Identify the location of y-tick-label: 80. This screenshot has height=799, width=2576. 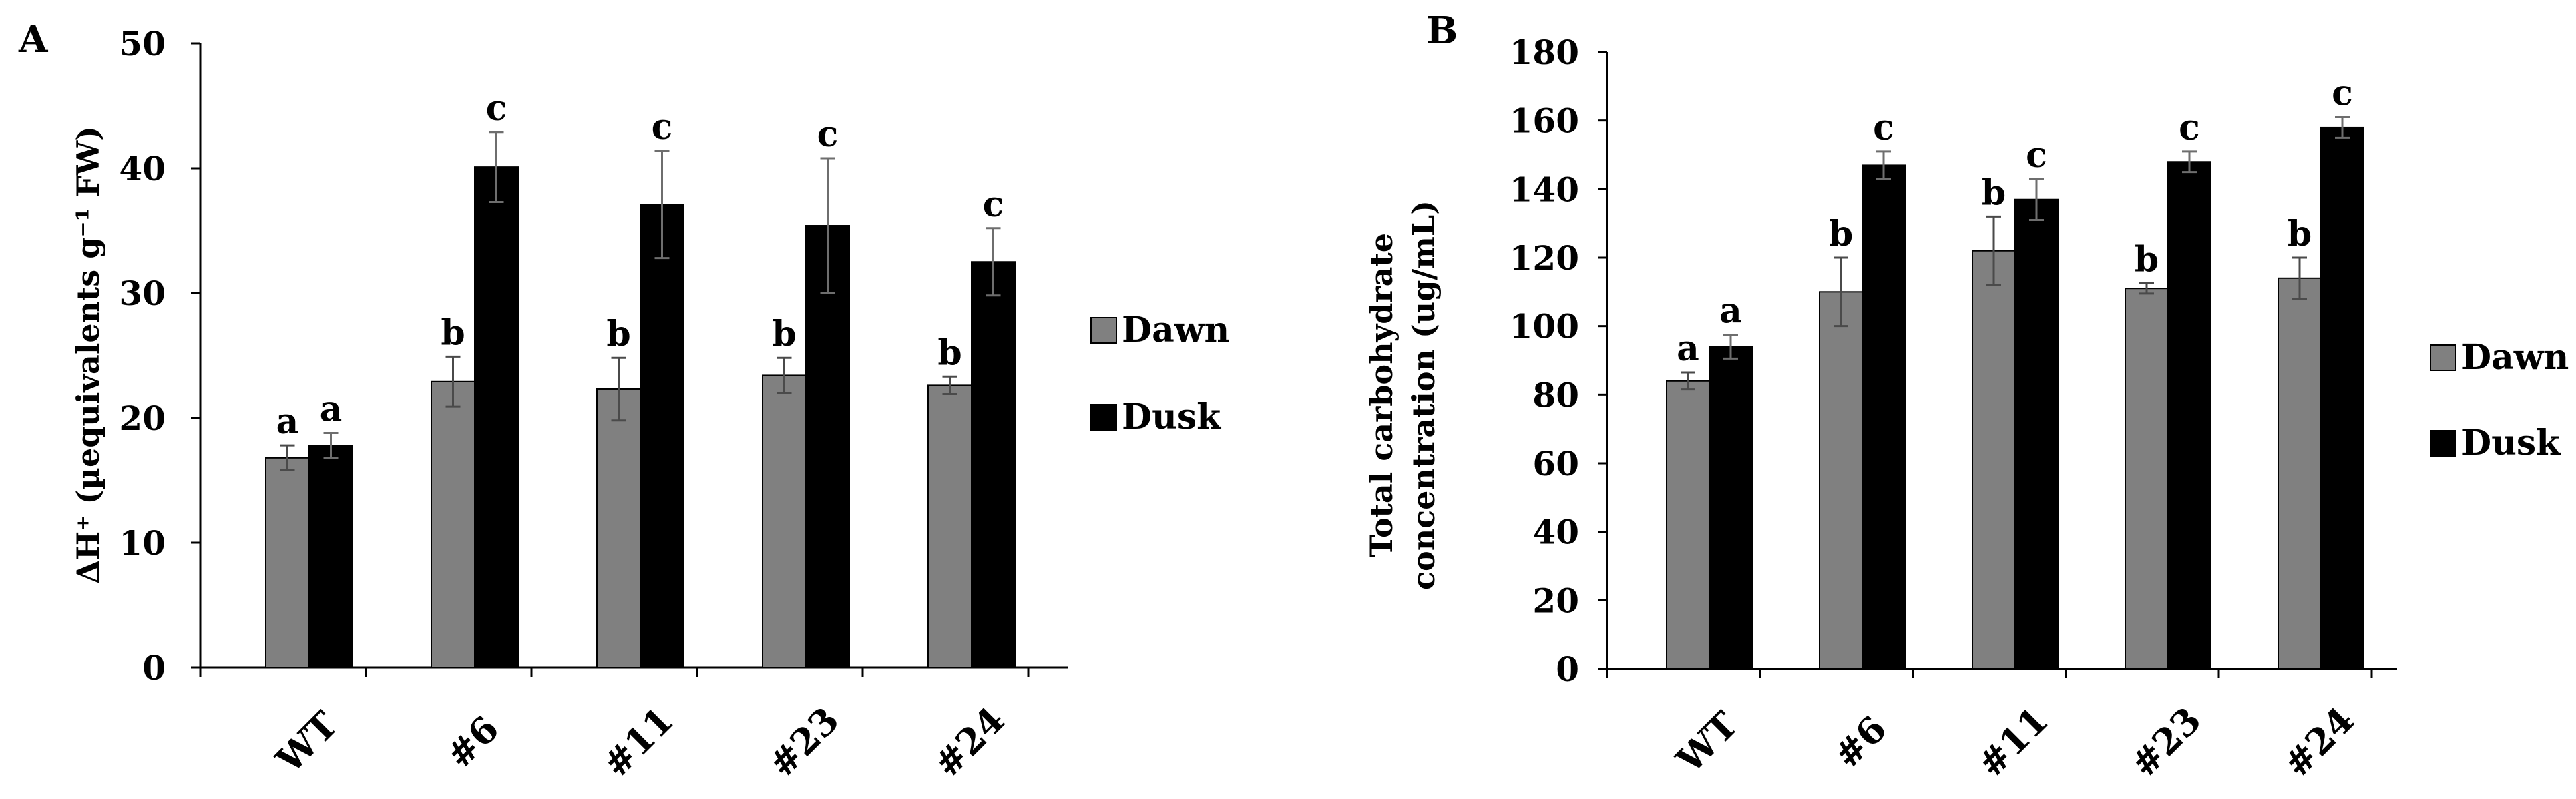
(1556, 395).